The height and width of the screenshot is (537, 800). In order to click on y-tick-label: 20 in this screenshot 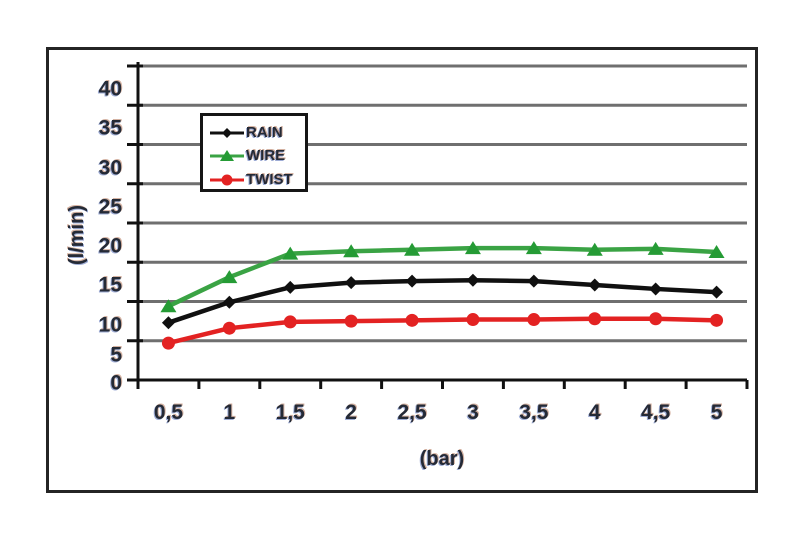, I will do `click(110, 246)`.